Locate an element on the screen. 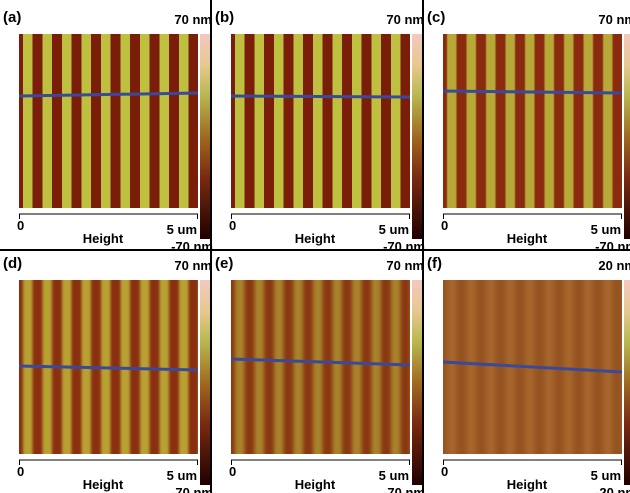 The image size is (630, 493). panel-label: (c) is located at coordinates (436, 17).